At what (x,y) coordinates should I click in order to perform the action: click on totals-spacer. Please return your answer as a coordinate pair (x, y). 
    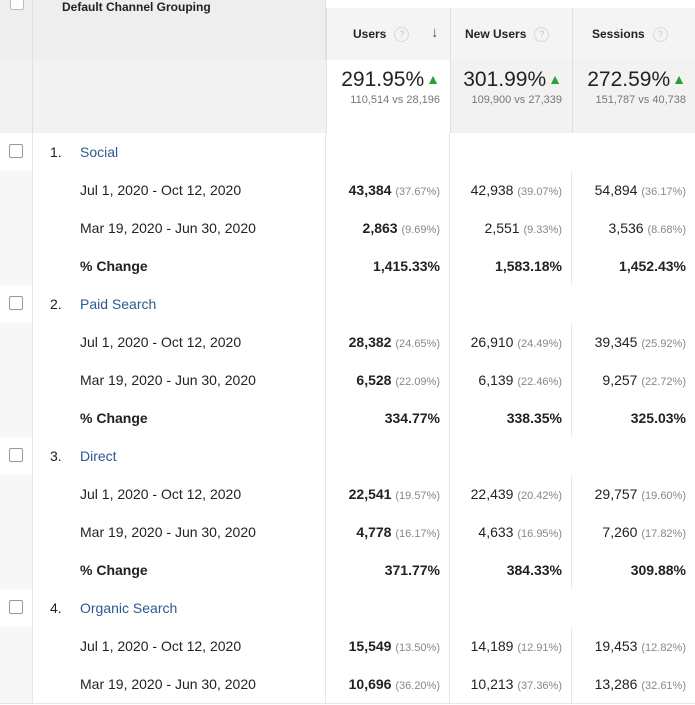
    Looking at the image, I should click on (16, 96).